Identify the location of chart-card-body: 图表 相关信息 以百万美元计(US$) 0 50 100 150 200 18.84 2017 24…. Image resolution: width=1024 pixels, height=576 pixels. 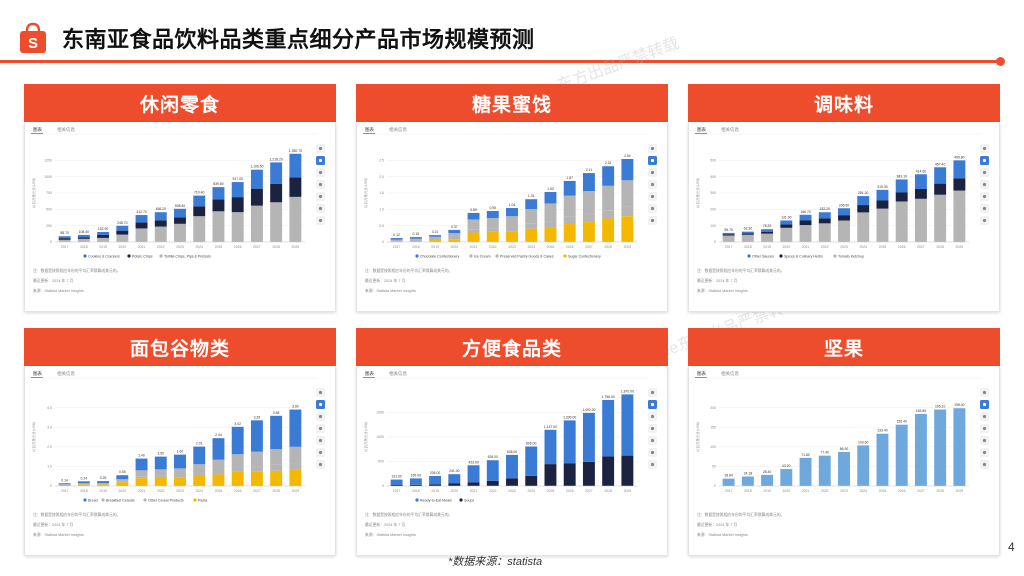
(844, 461).